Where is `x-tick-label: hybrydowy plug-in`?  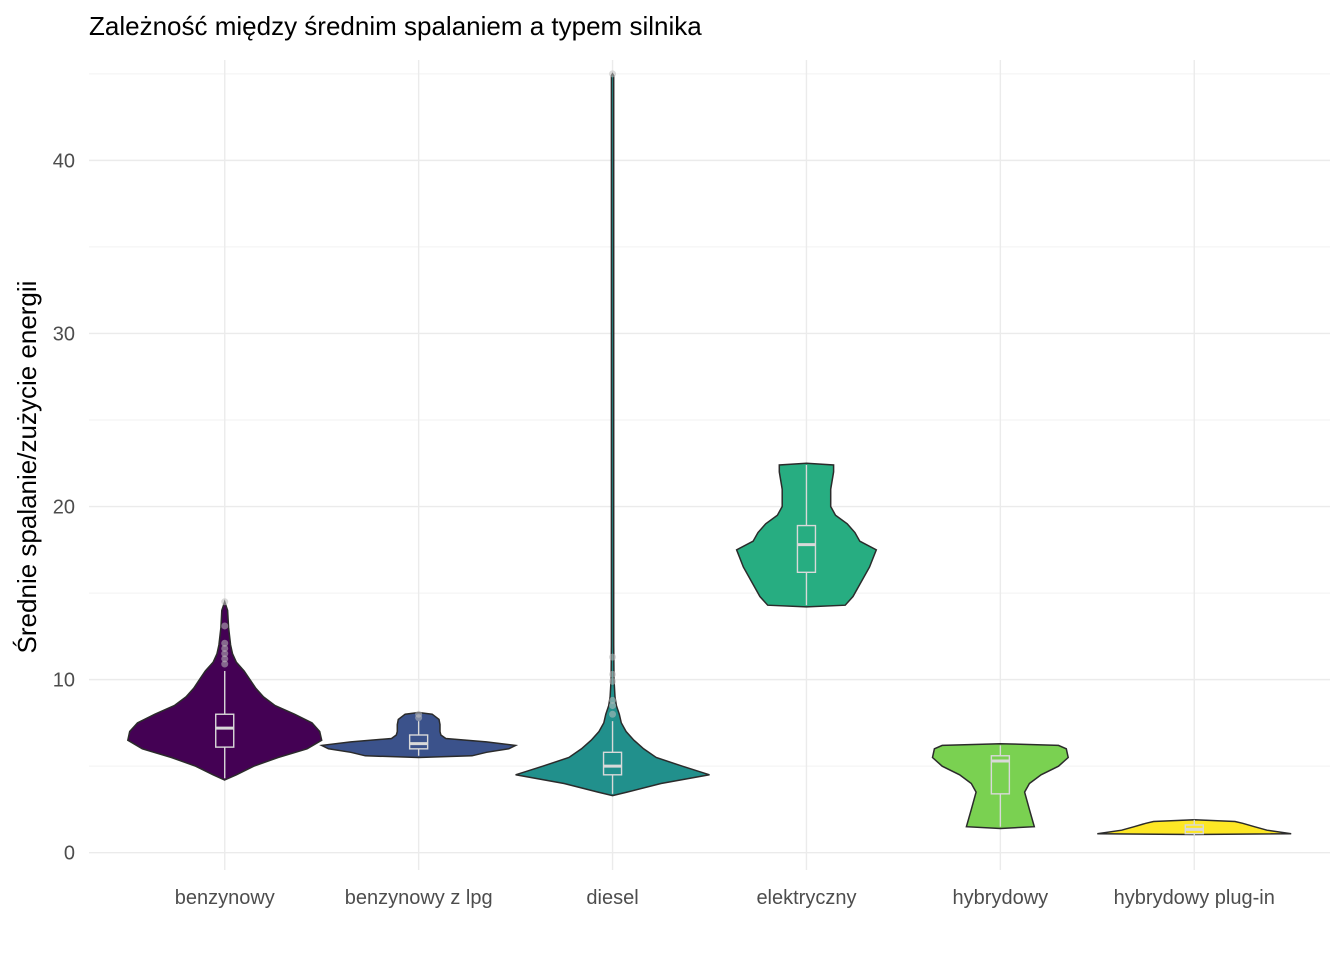 x-tick-label: hybrydowy plug-in is located at coordinates (1194, 898).